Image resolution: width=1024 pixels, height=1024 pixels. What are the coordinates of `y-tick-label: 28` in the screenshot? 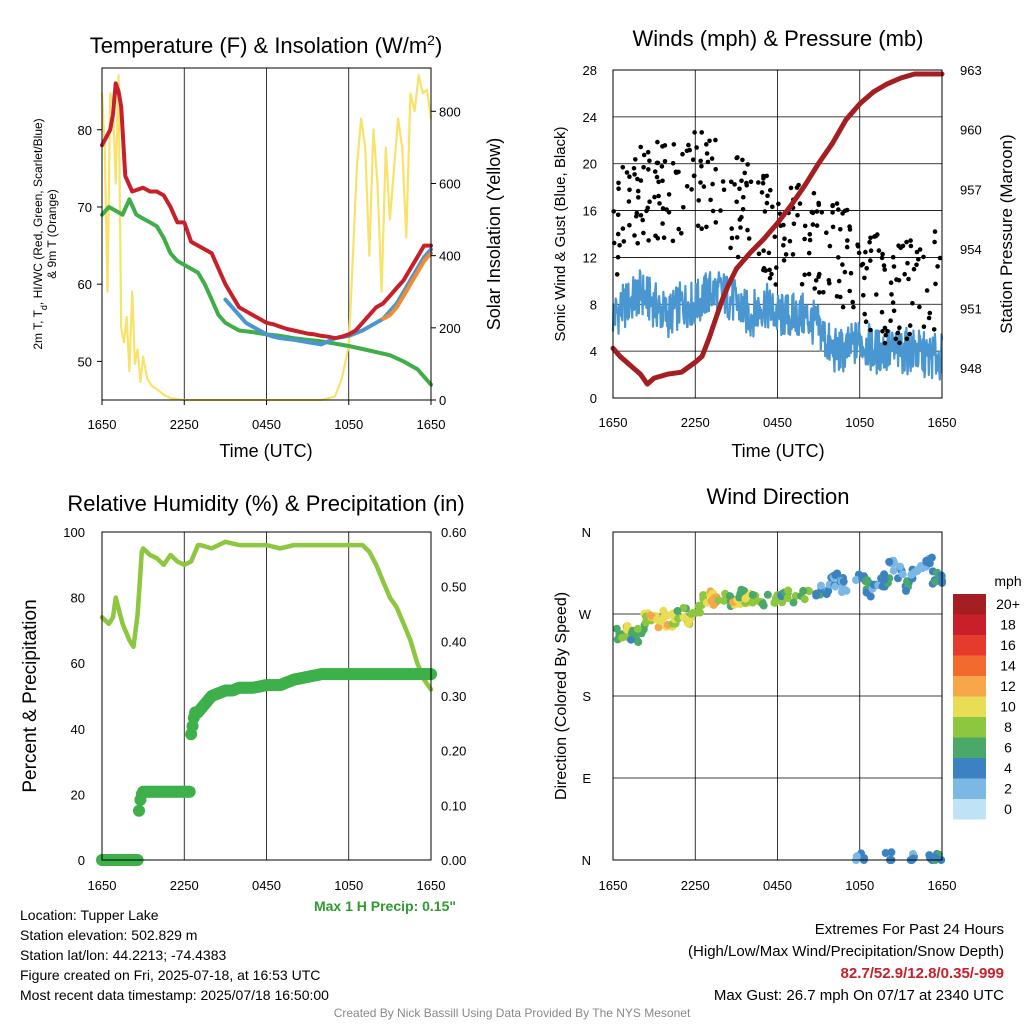 It's located at (590, 70).